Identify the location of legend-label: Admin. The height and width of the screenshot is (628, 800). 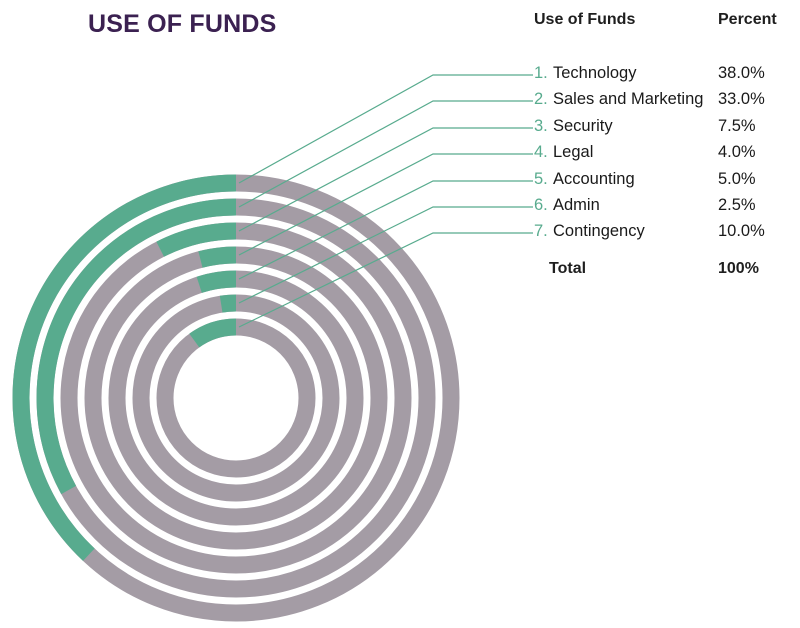
(576, 205).